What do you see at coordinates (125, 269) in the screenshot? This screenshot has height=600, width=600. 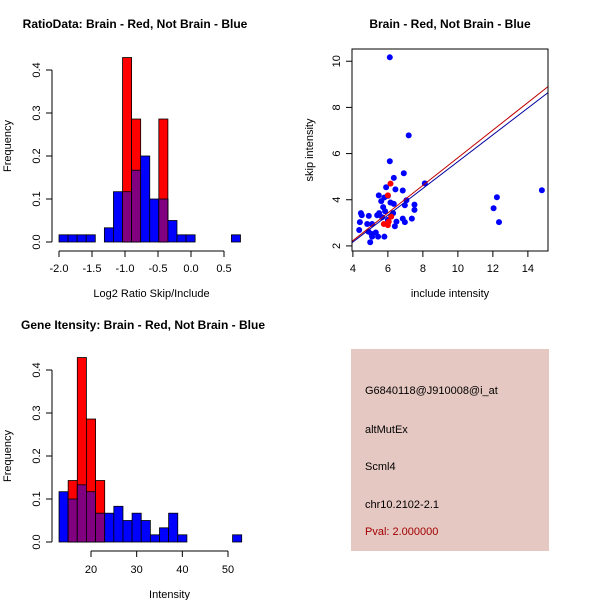 I see `x-tick-label: -1.0` at bounding box center [125, 269].